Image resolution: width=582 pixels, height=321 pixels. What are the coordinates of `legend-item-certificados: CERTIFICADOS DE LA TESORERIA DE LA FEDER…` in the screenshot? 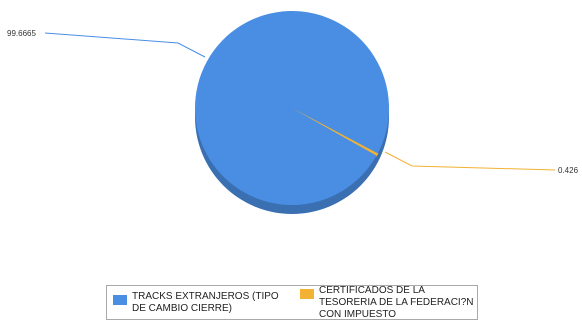 It's located at (389, 303).